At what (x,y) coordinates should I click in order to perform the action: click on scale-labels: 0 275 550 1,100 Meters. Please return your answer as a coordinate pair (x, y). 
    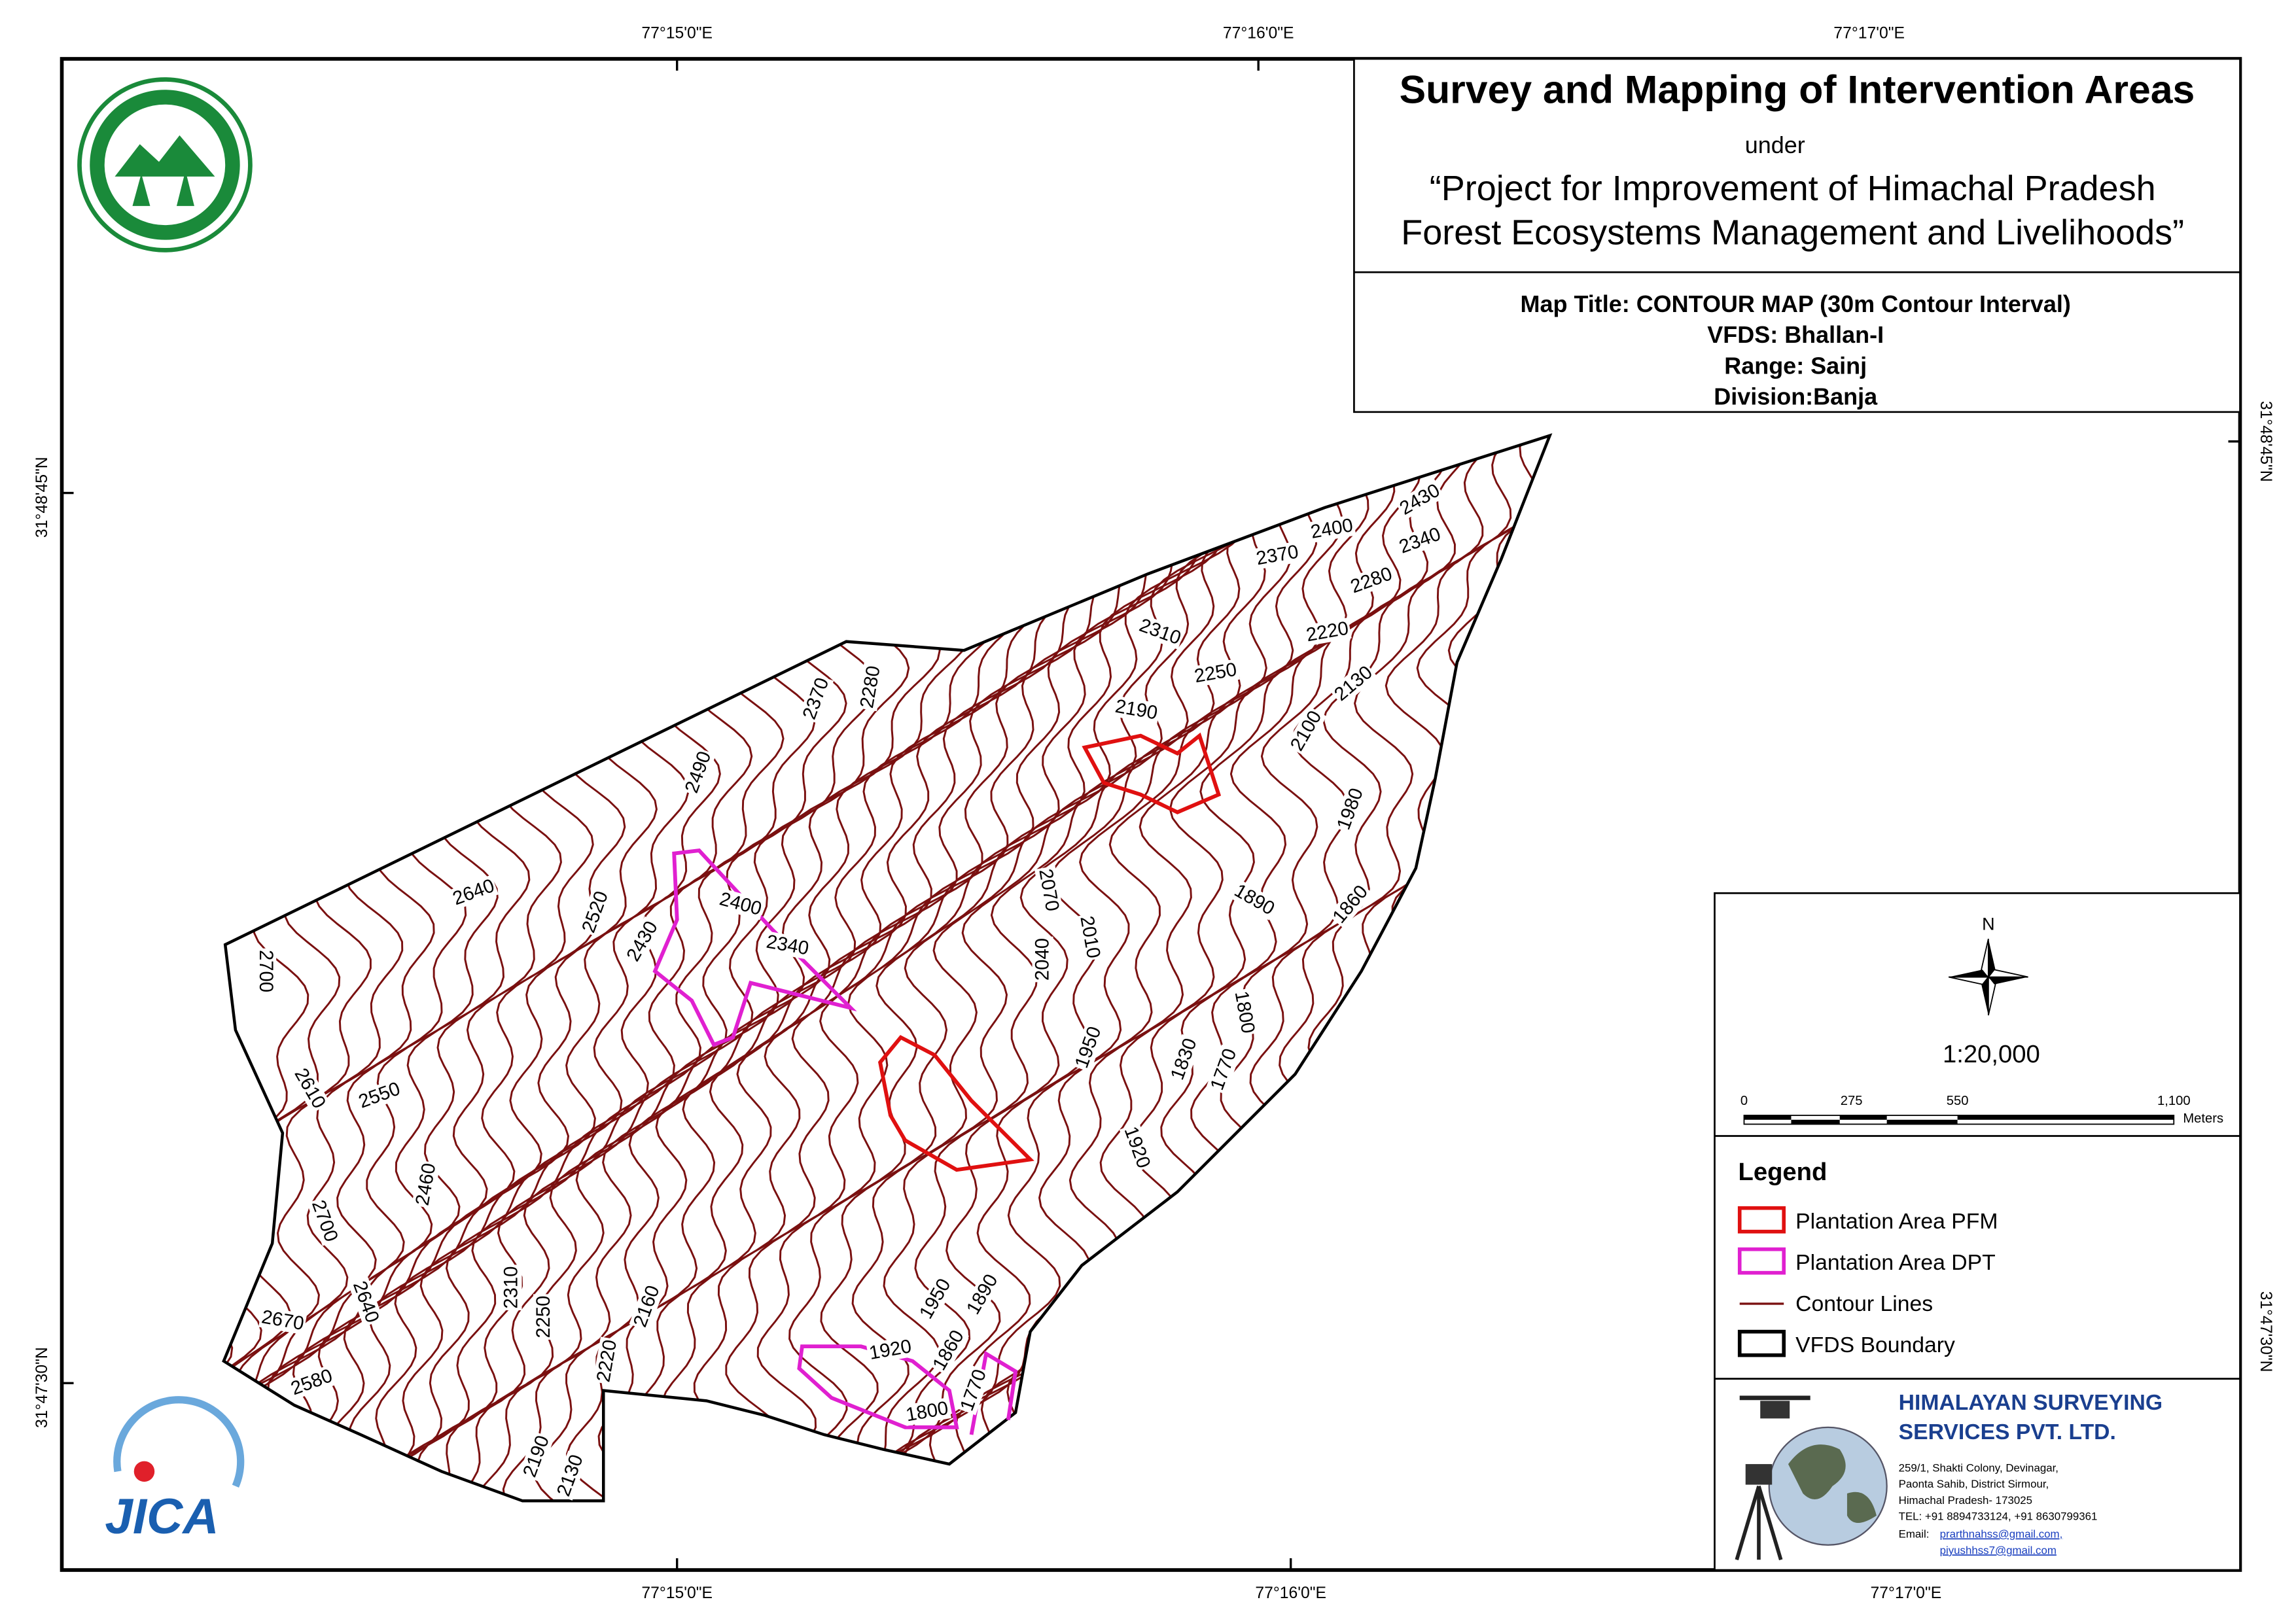
    Looking at the image, I should click on (1982, 1110).